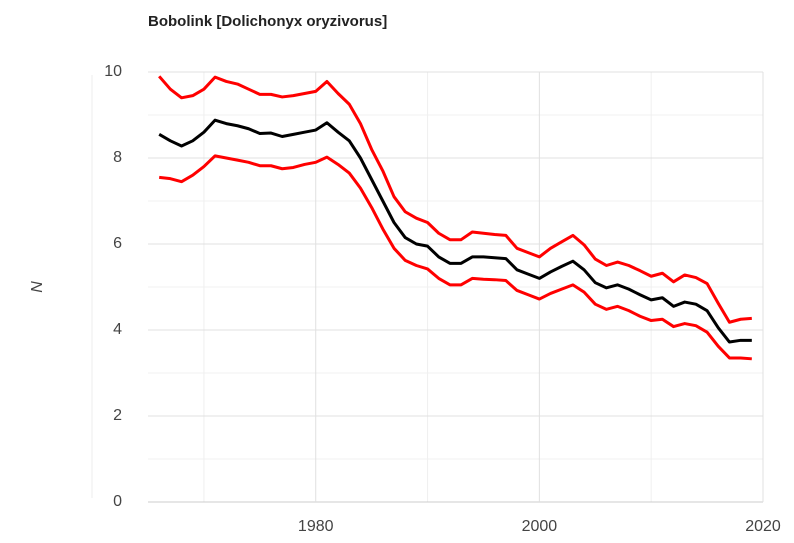  Describe the element at coordinates (540, 526) in the screenshot. I see `x-tick-label: 2000` at that location.